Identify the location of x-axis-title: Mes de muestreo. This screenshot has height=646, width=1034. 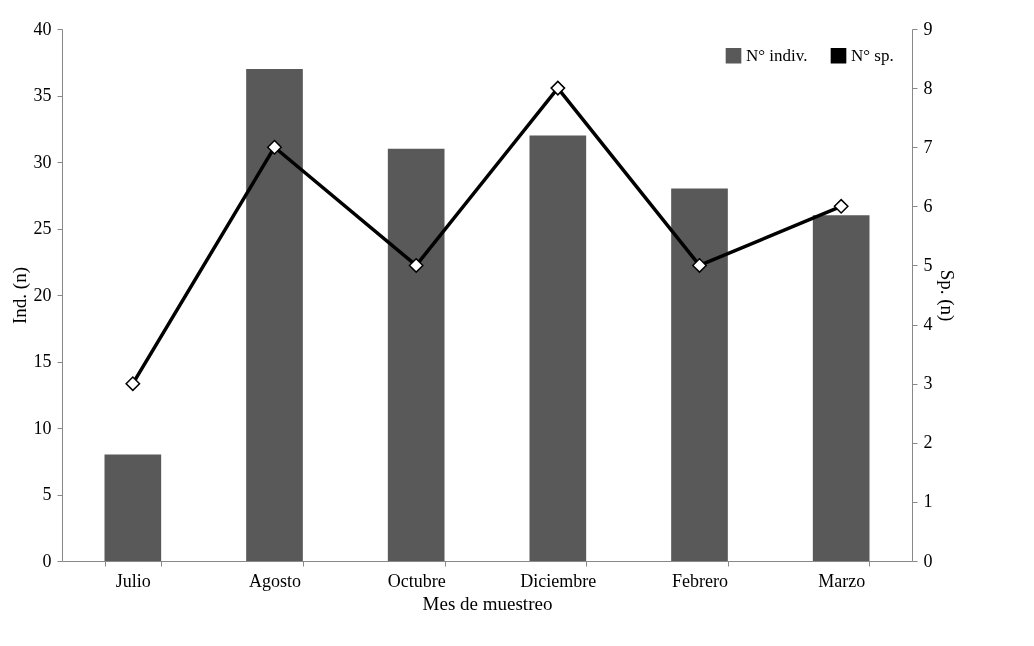
(487, 603).